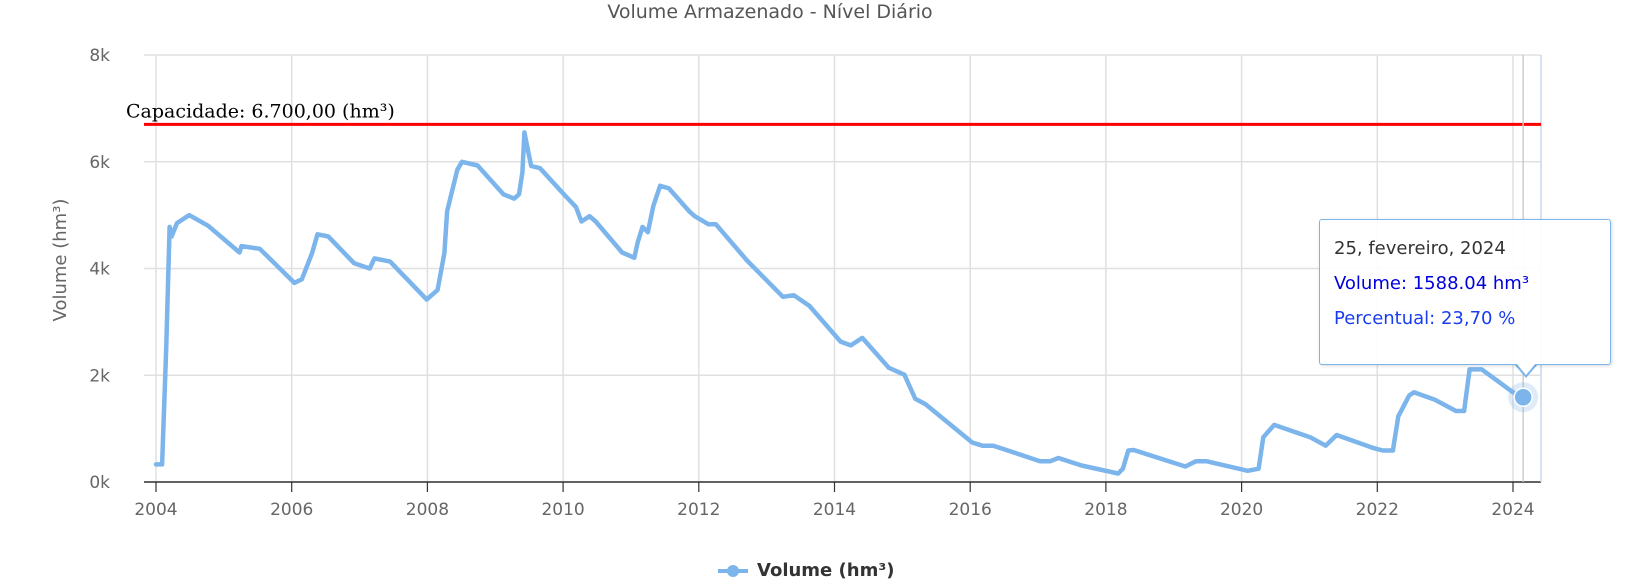 This screenshot has height=586, width=1626. Describe the element at coordinates (291, 510) in the screenshot. I see `x-tick-label: 2006` at that location.